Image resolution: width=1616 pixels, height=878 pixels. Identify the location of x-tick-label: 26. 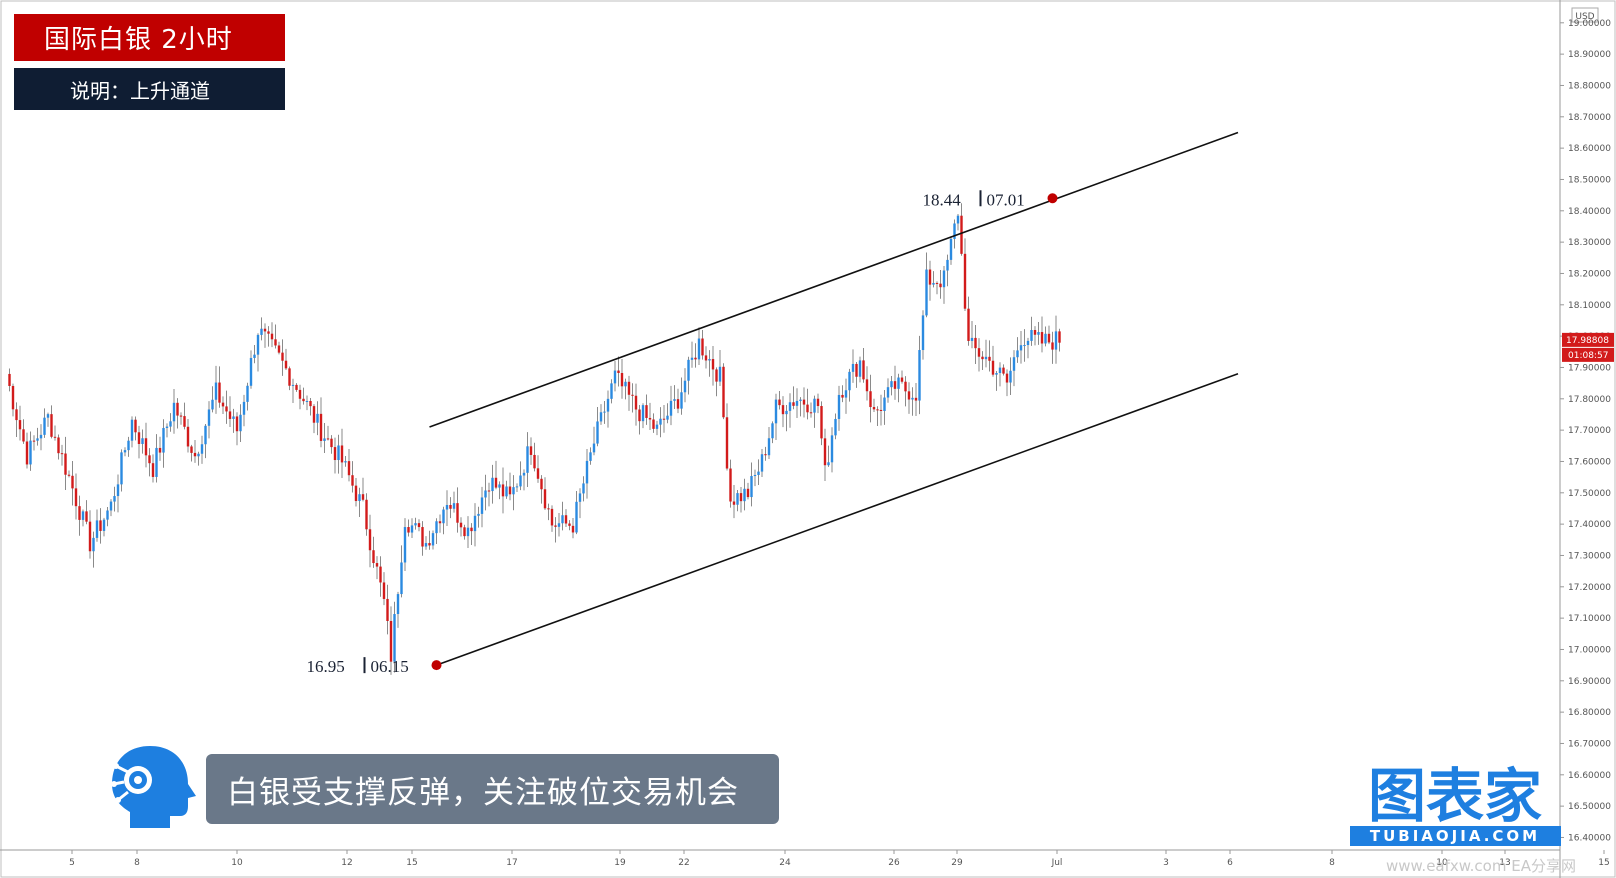
(894, 863).